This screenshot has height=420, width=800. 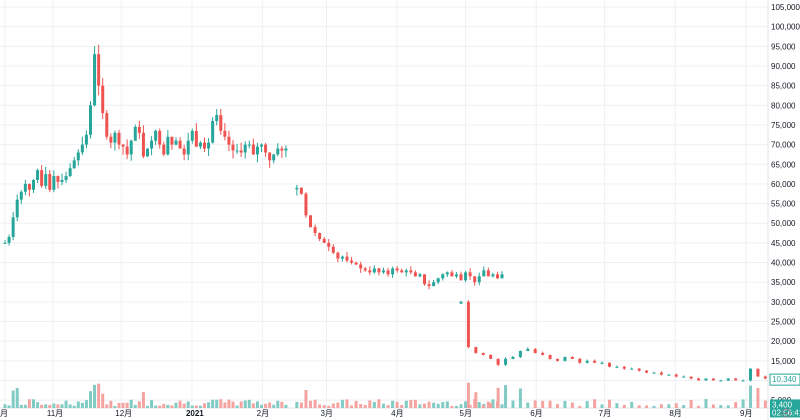 I want to click on x-tick-label: 11月, so click(x=55, y=413).